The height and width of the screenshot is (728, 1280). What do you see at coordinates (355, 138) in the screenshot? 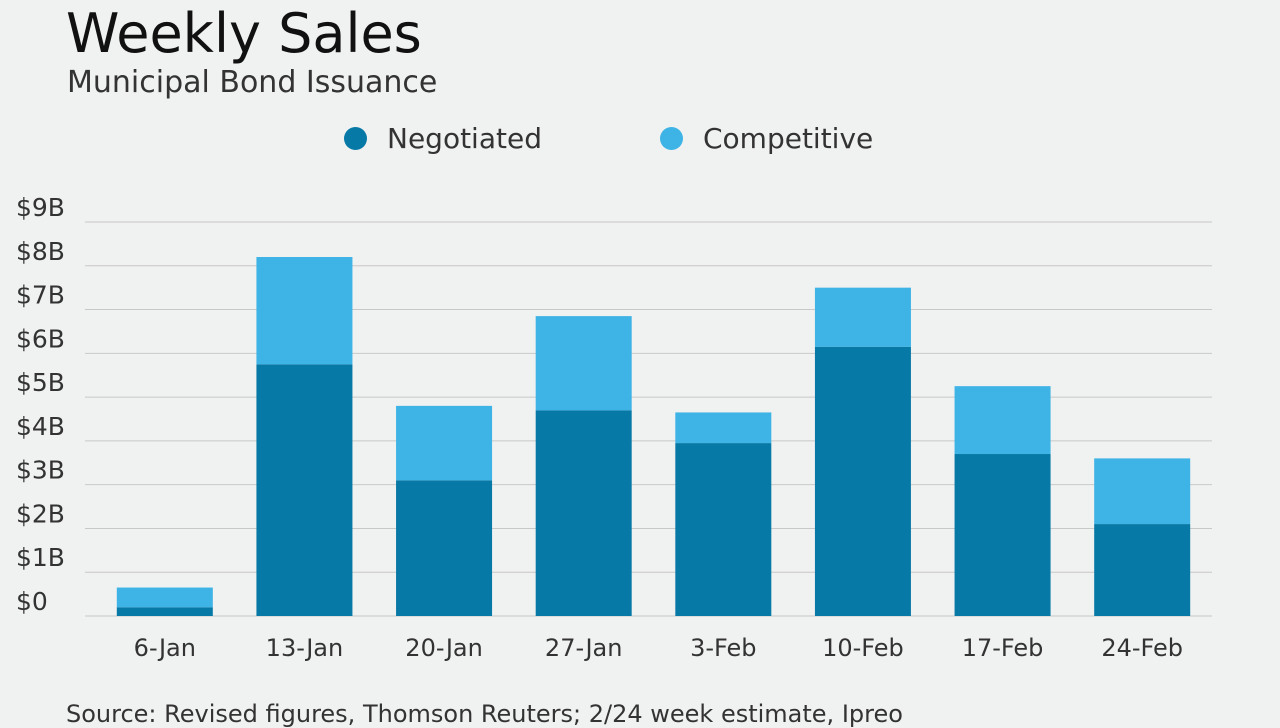
I see `legend-swatch-negotiated` at bounding box center [355, 138].